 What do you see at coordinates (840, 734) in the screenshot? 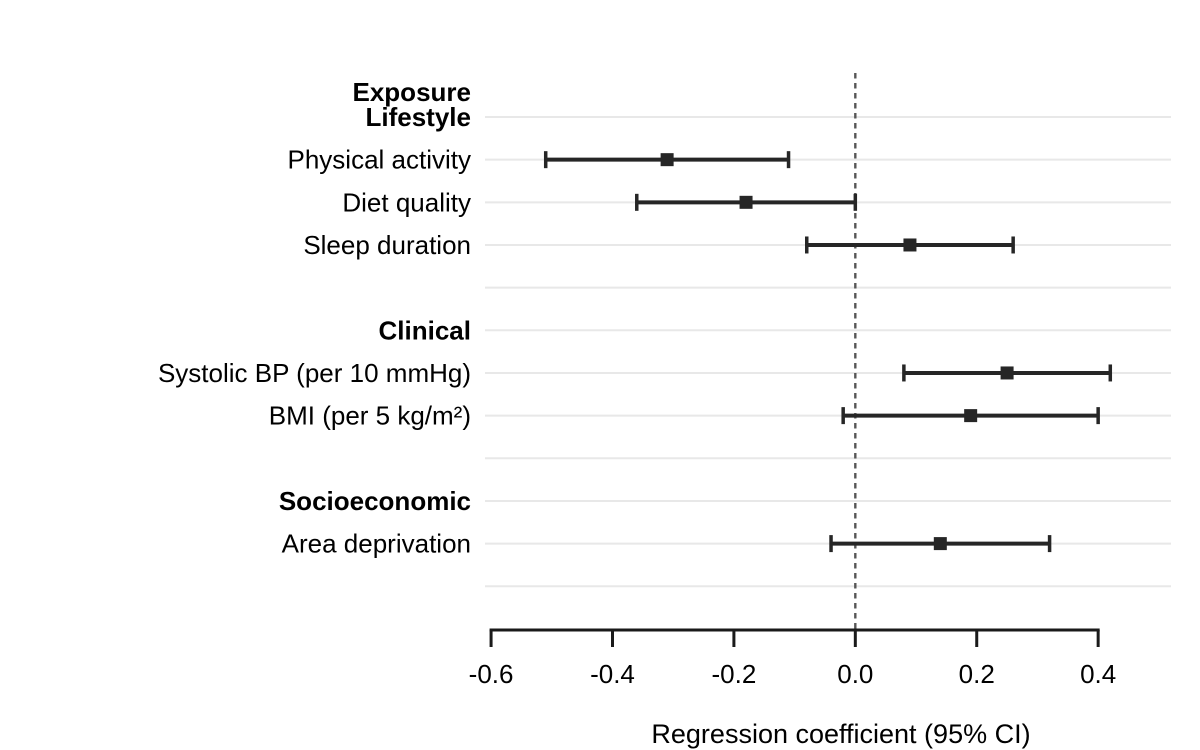
I see `x-axis-title: Regression coefficient (95% CI)` at bounding box center [840, 734].